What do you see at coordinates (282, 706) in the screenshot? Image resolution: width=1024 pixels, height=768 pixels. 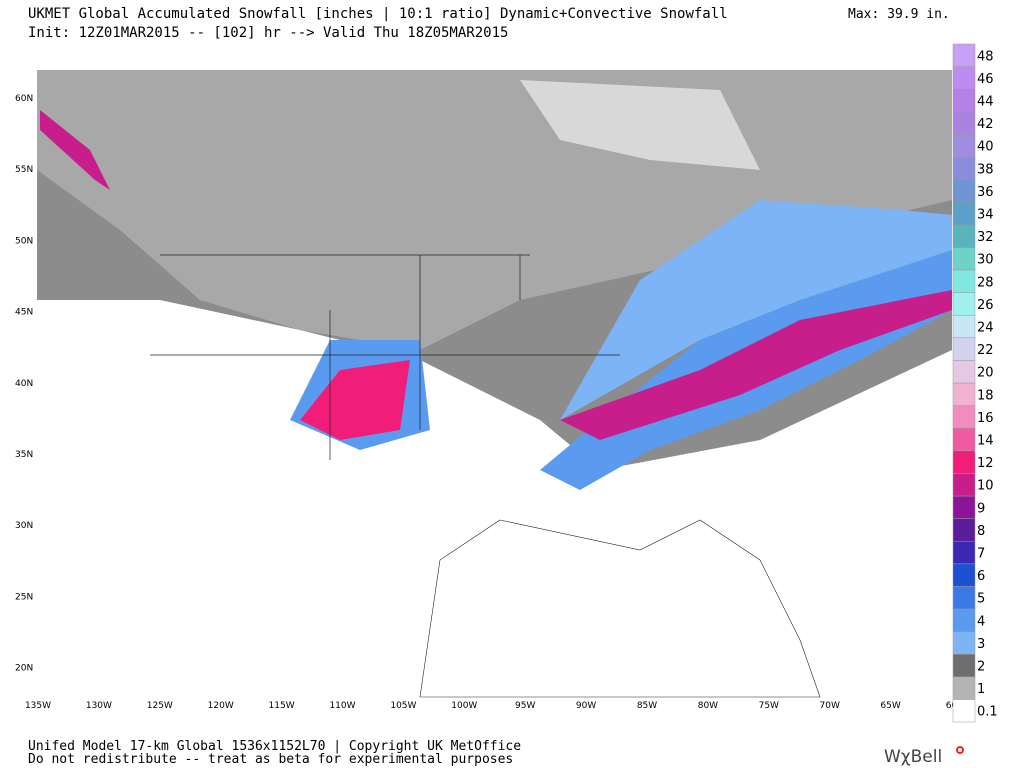 I see `lon-label: 115W` at bounding box center [282, 706].